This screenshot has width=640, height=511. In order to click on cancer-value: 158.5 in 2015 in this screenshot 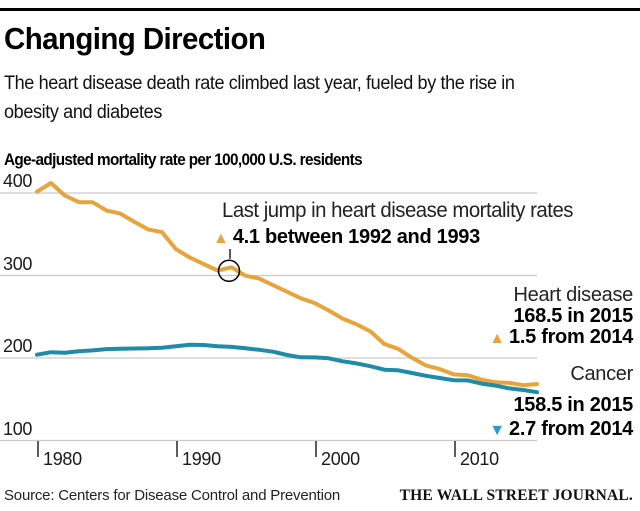, I will do `click(573, 405)`.